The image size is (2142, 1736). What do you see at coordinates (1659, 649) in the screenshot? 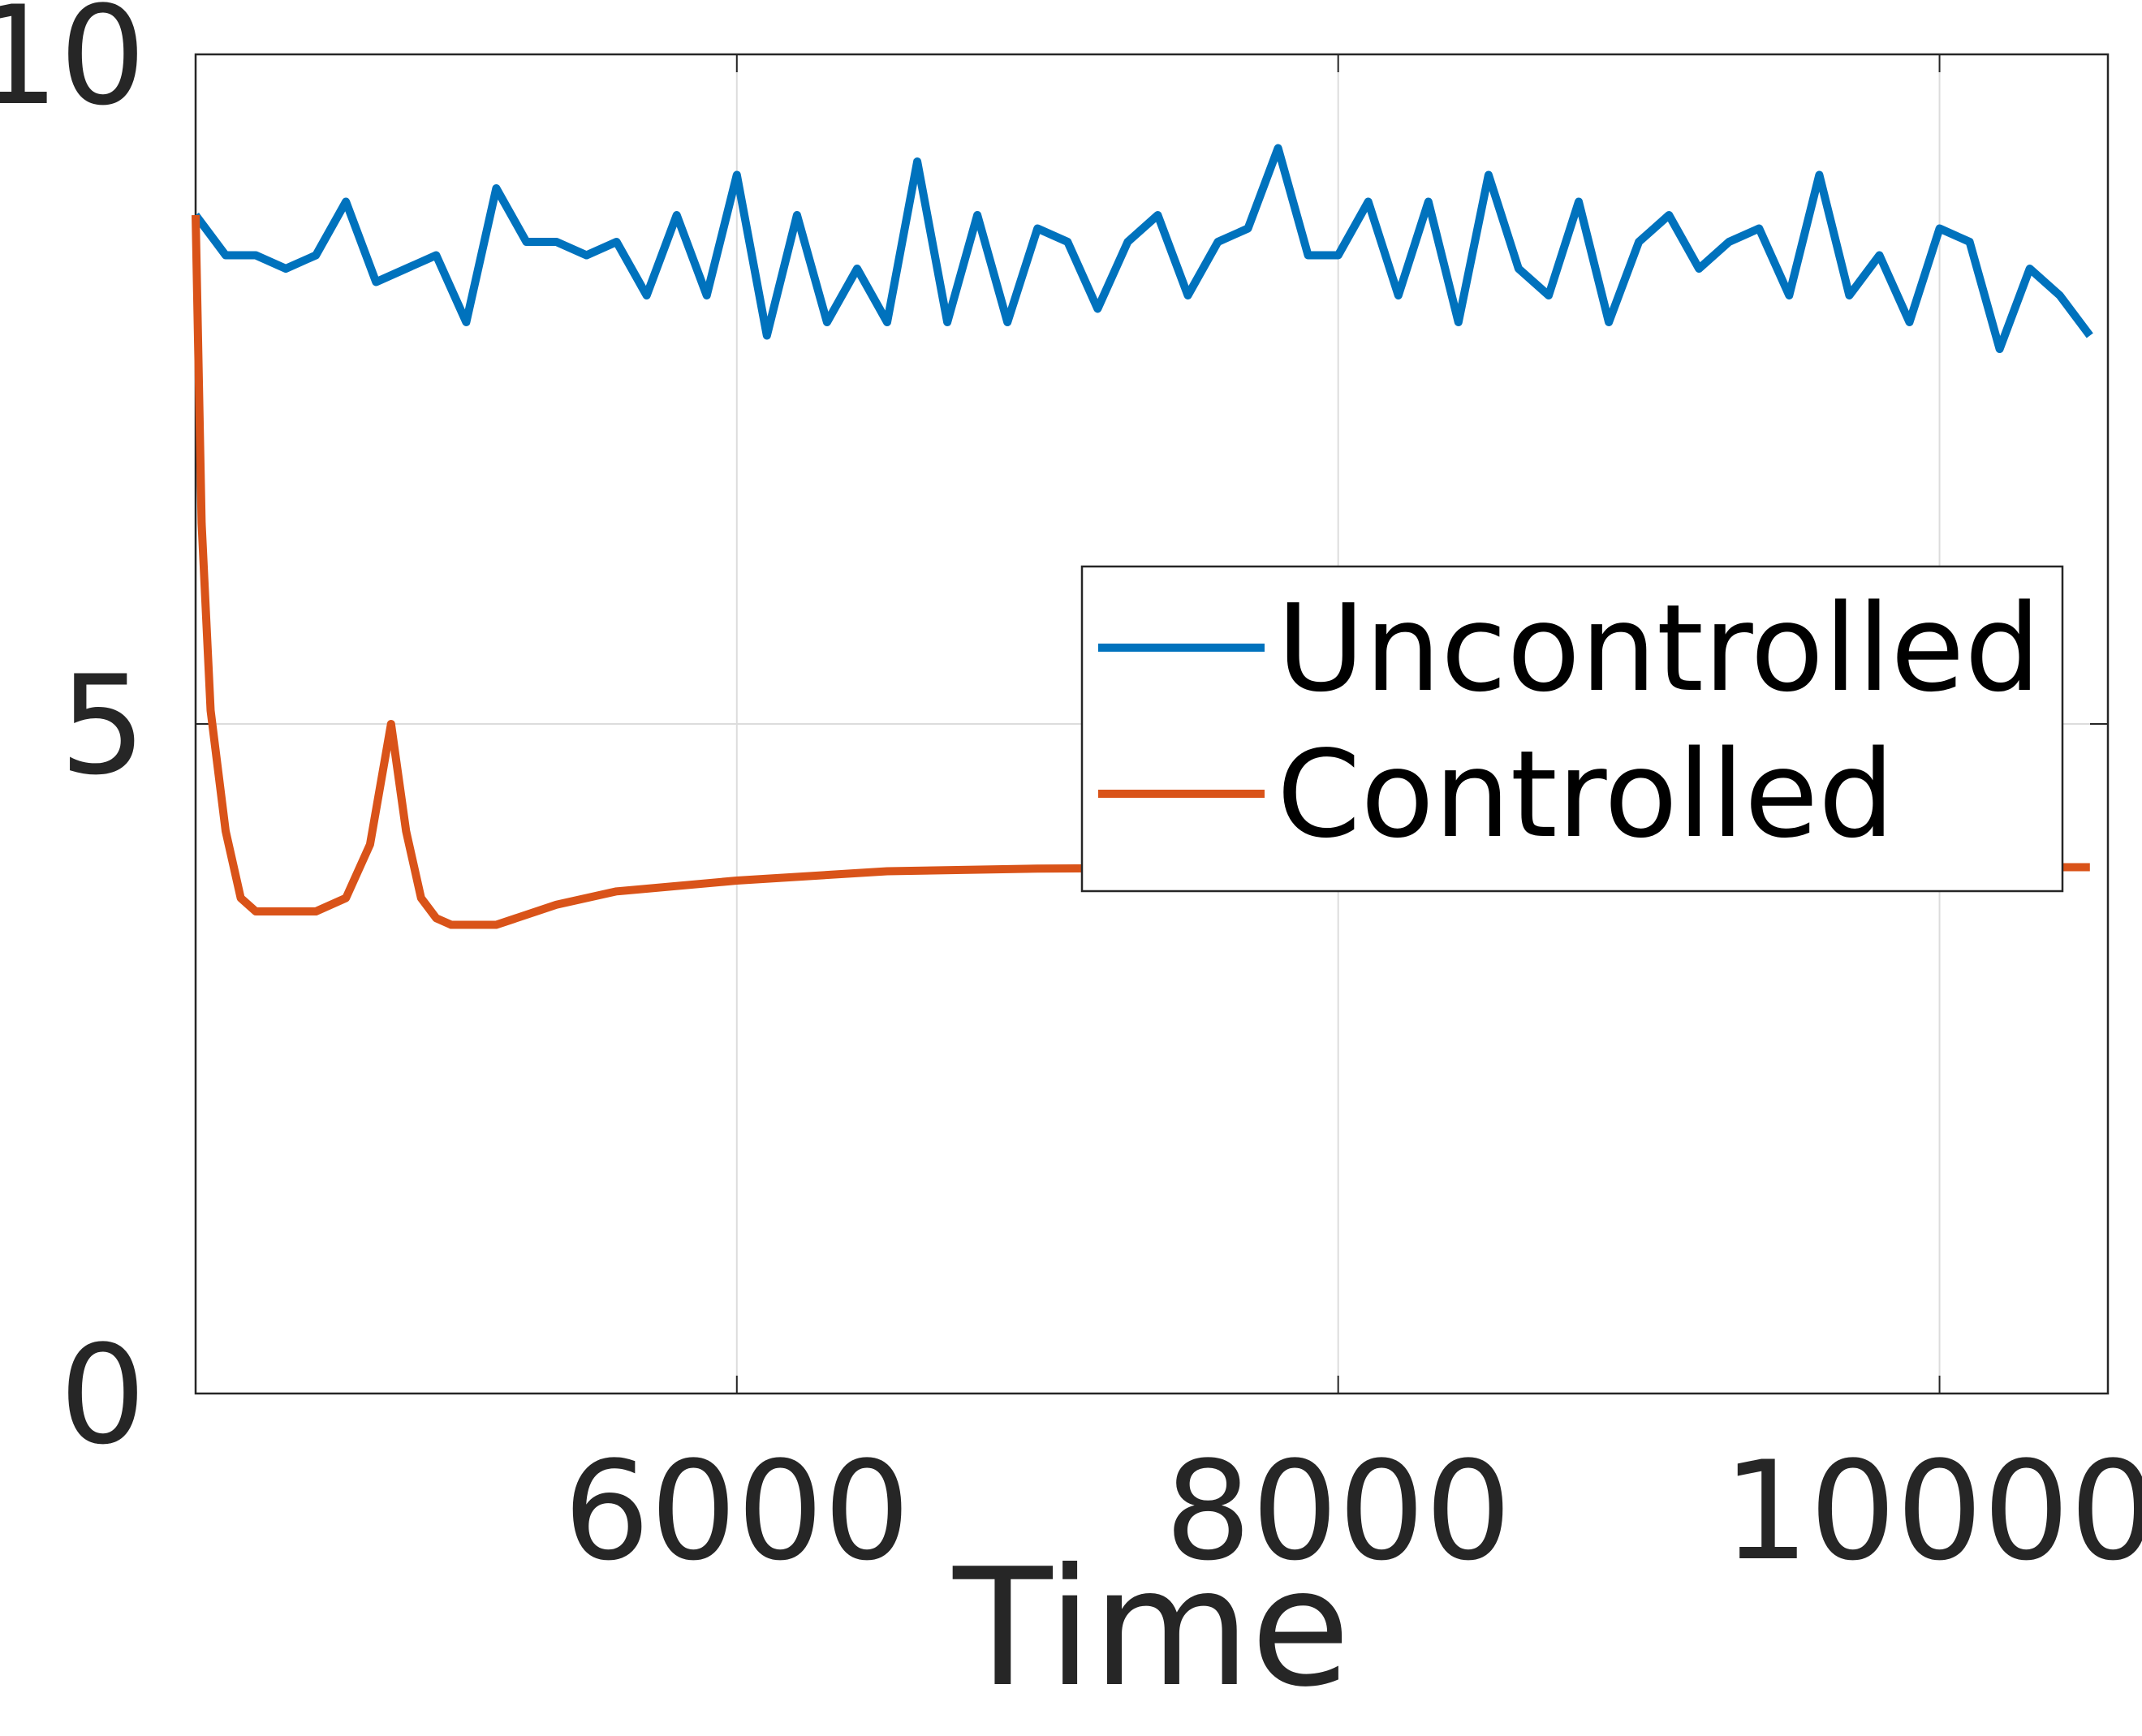
I see `legend-label: Uncontrolled` at bounding box center [1659, 649].